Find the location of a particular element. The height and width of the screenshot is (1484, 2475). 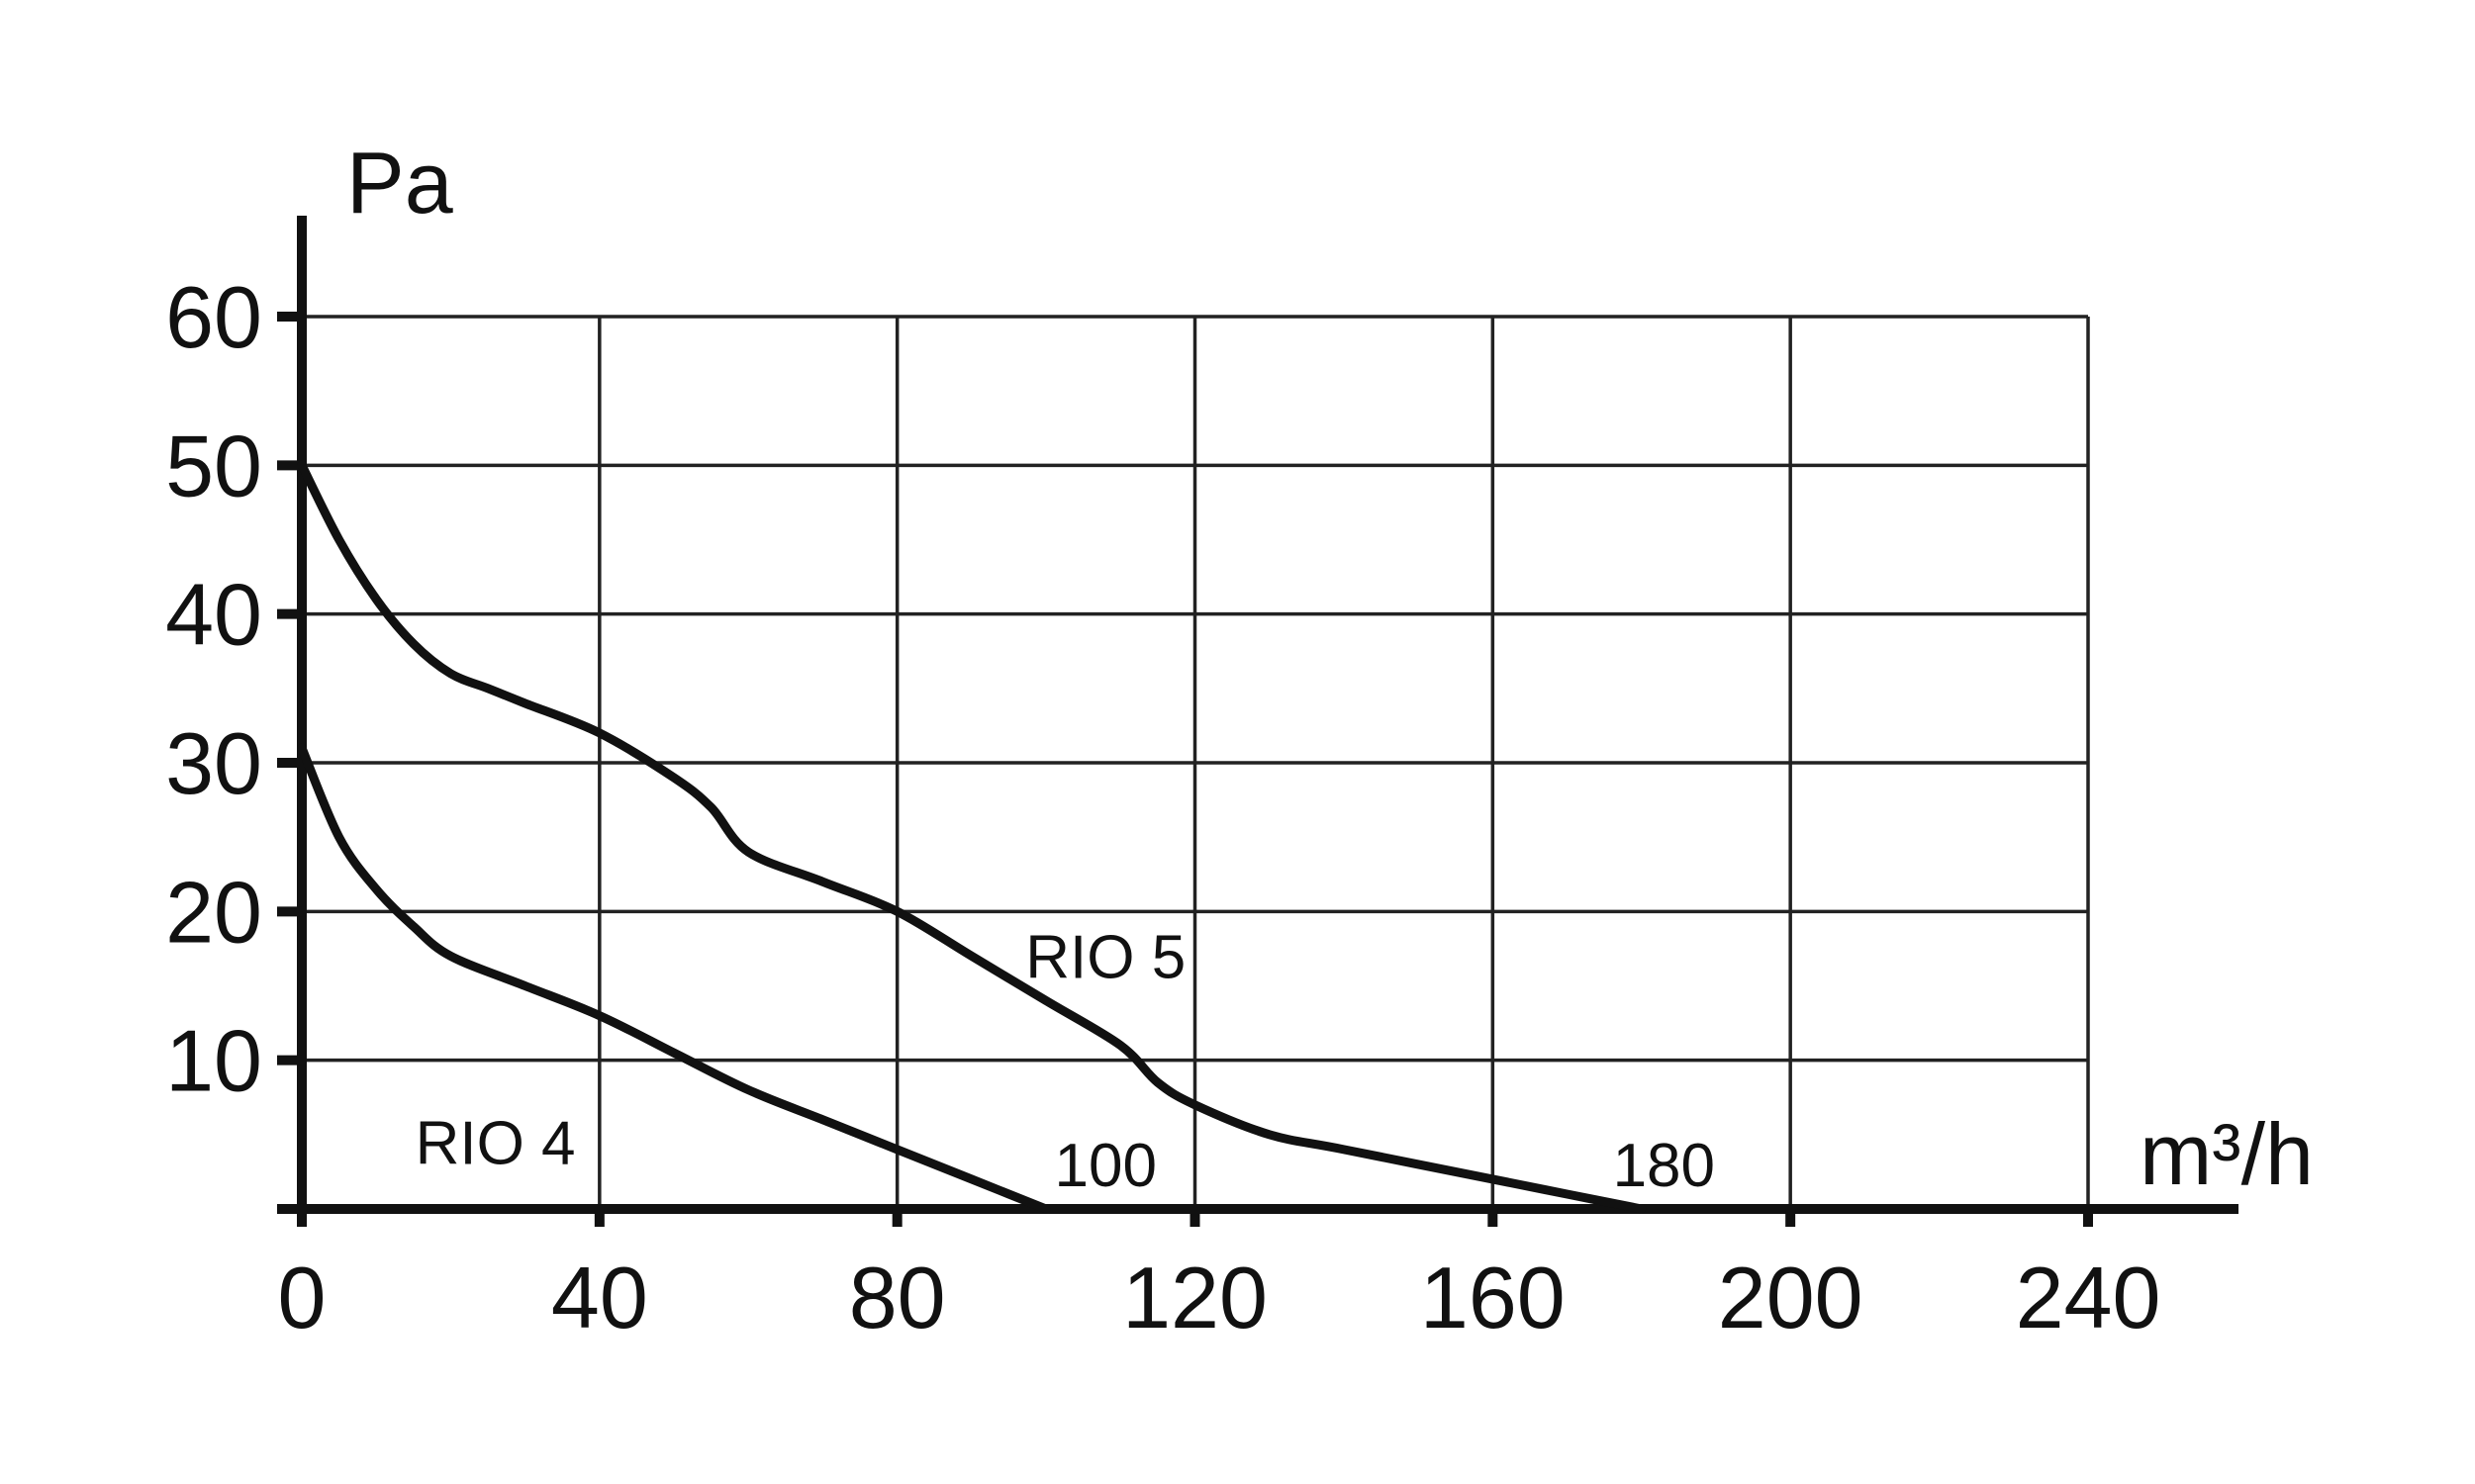

x-tick-label: 120 is located at coordinates (1195, 1297).